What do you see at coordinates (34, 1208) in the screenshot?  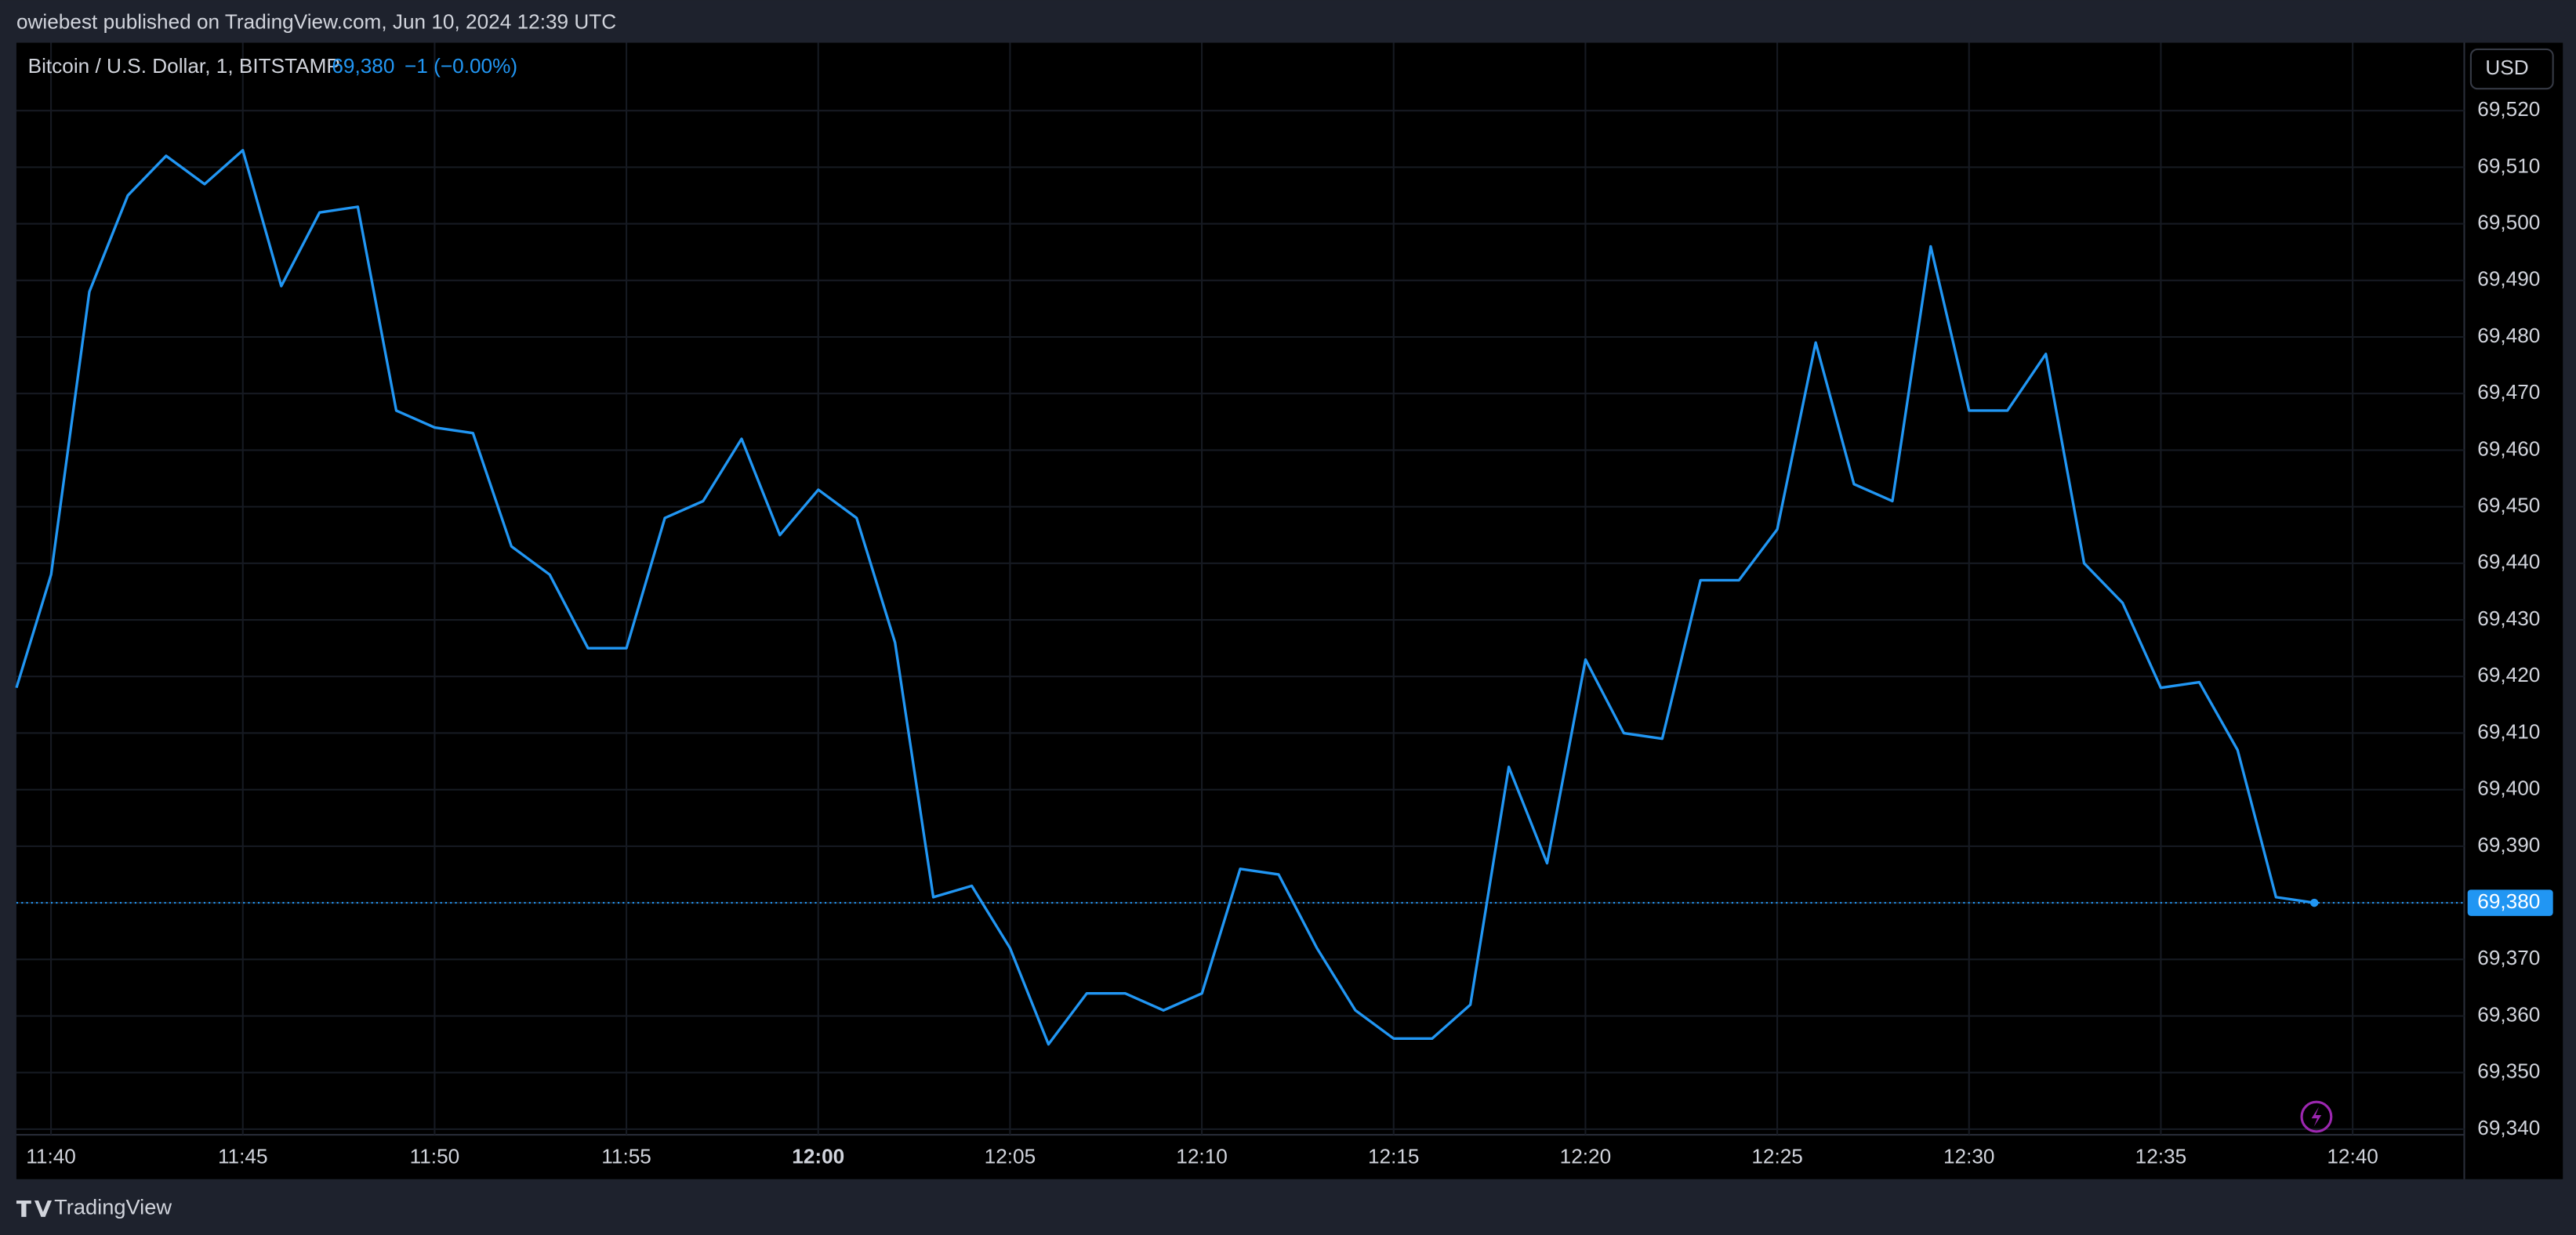 I see `tv-logo` at bounding box center [34, 1208].